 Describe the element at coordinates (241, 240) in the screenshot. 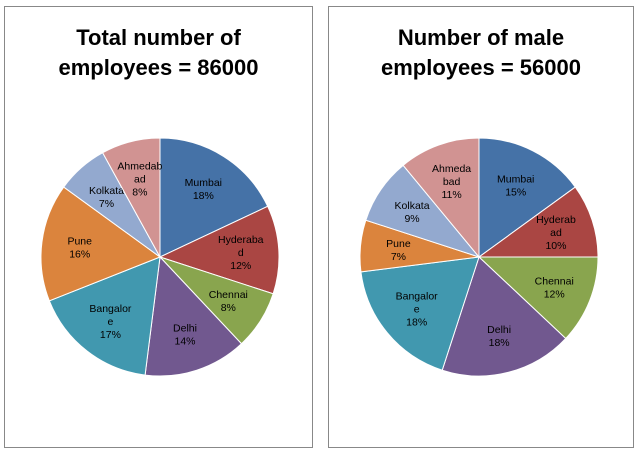

I see `label-name: Hyderaba` at that location.